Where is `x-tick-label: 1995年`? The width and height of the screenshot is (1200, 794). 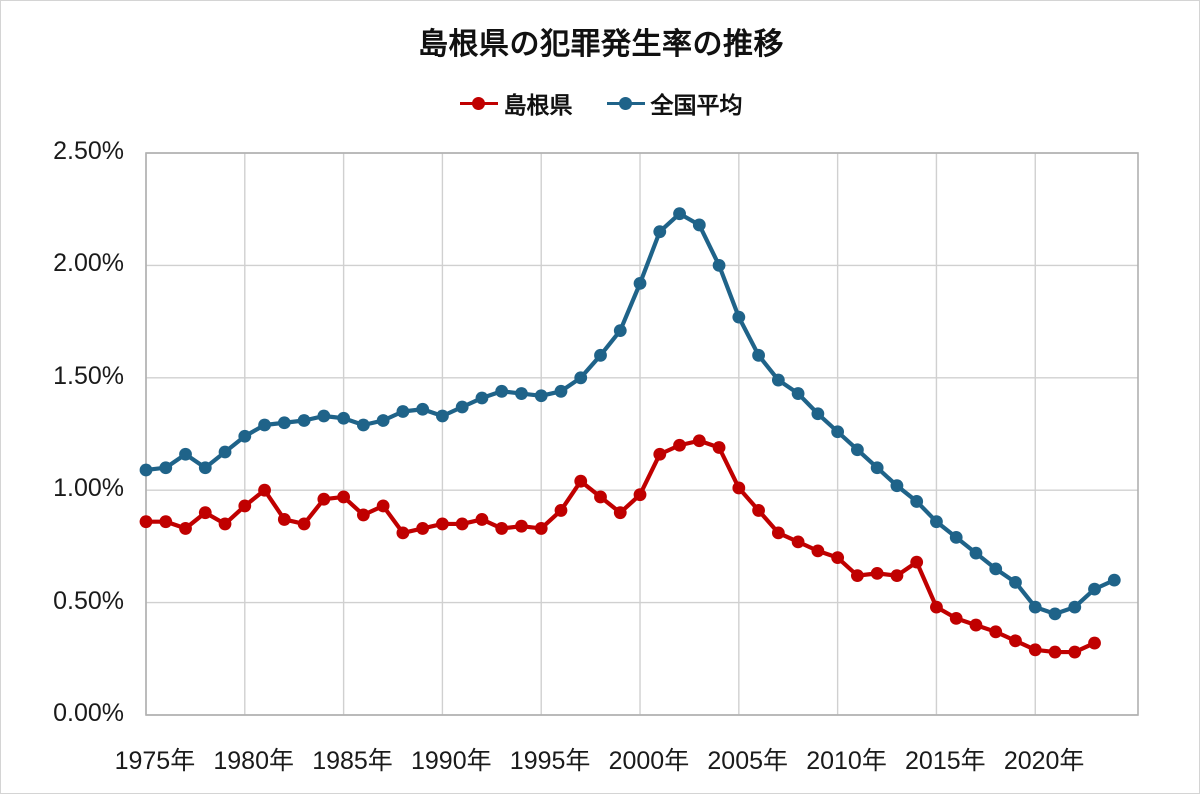
x-tick-label: 1995年 is located at coordinates (550, 761).